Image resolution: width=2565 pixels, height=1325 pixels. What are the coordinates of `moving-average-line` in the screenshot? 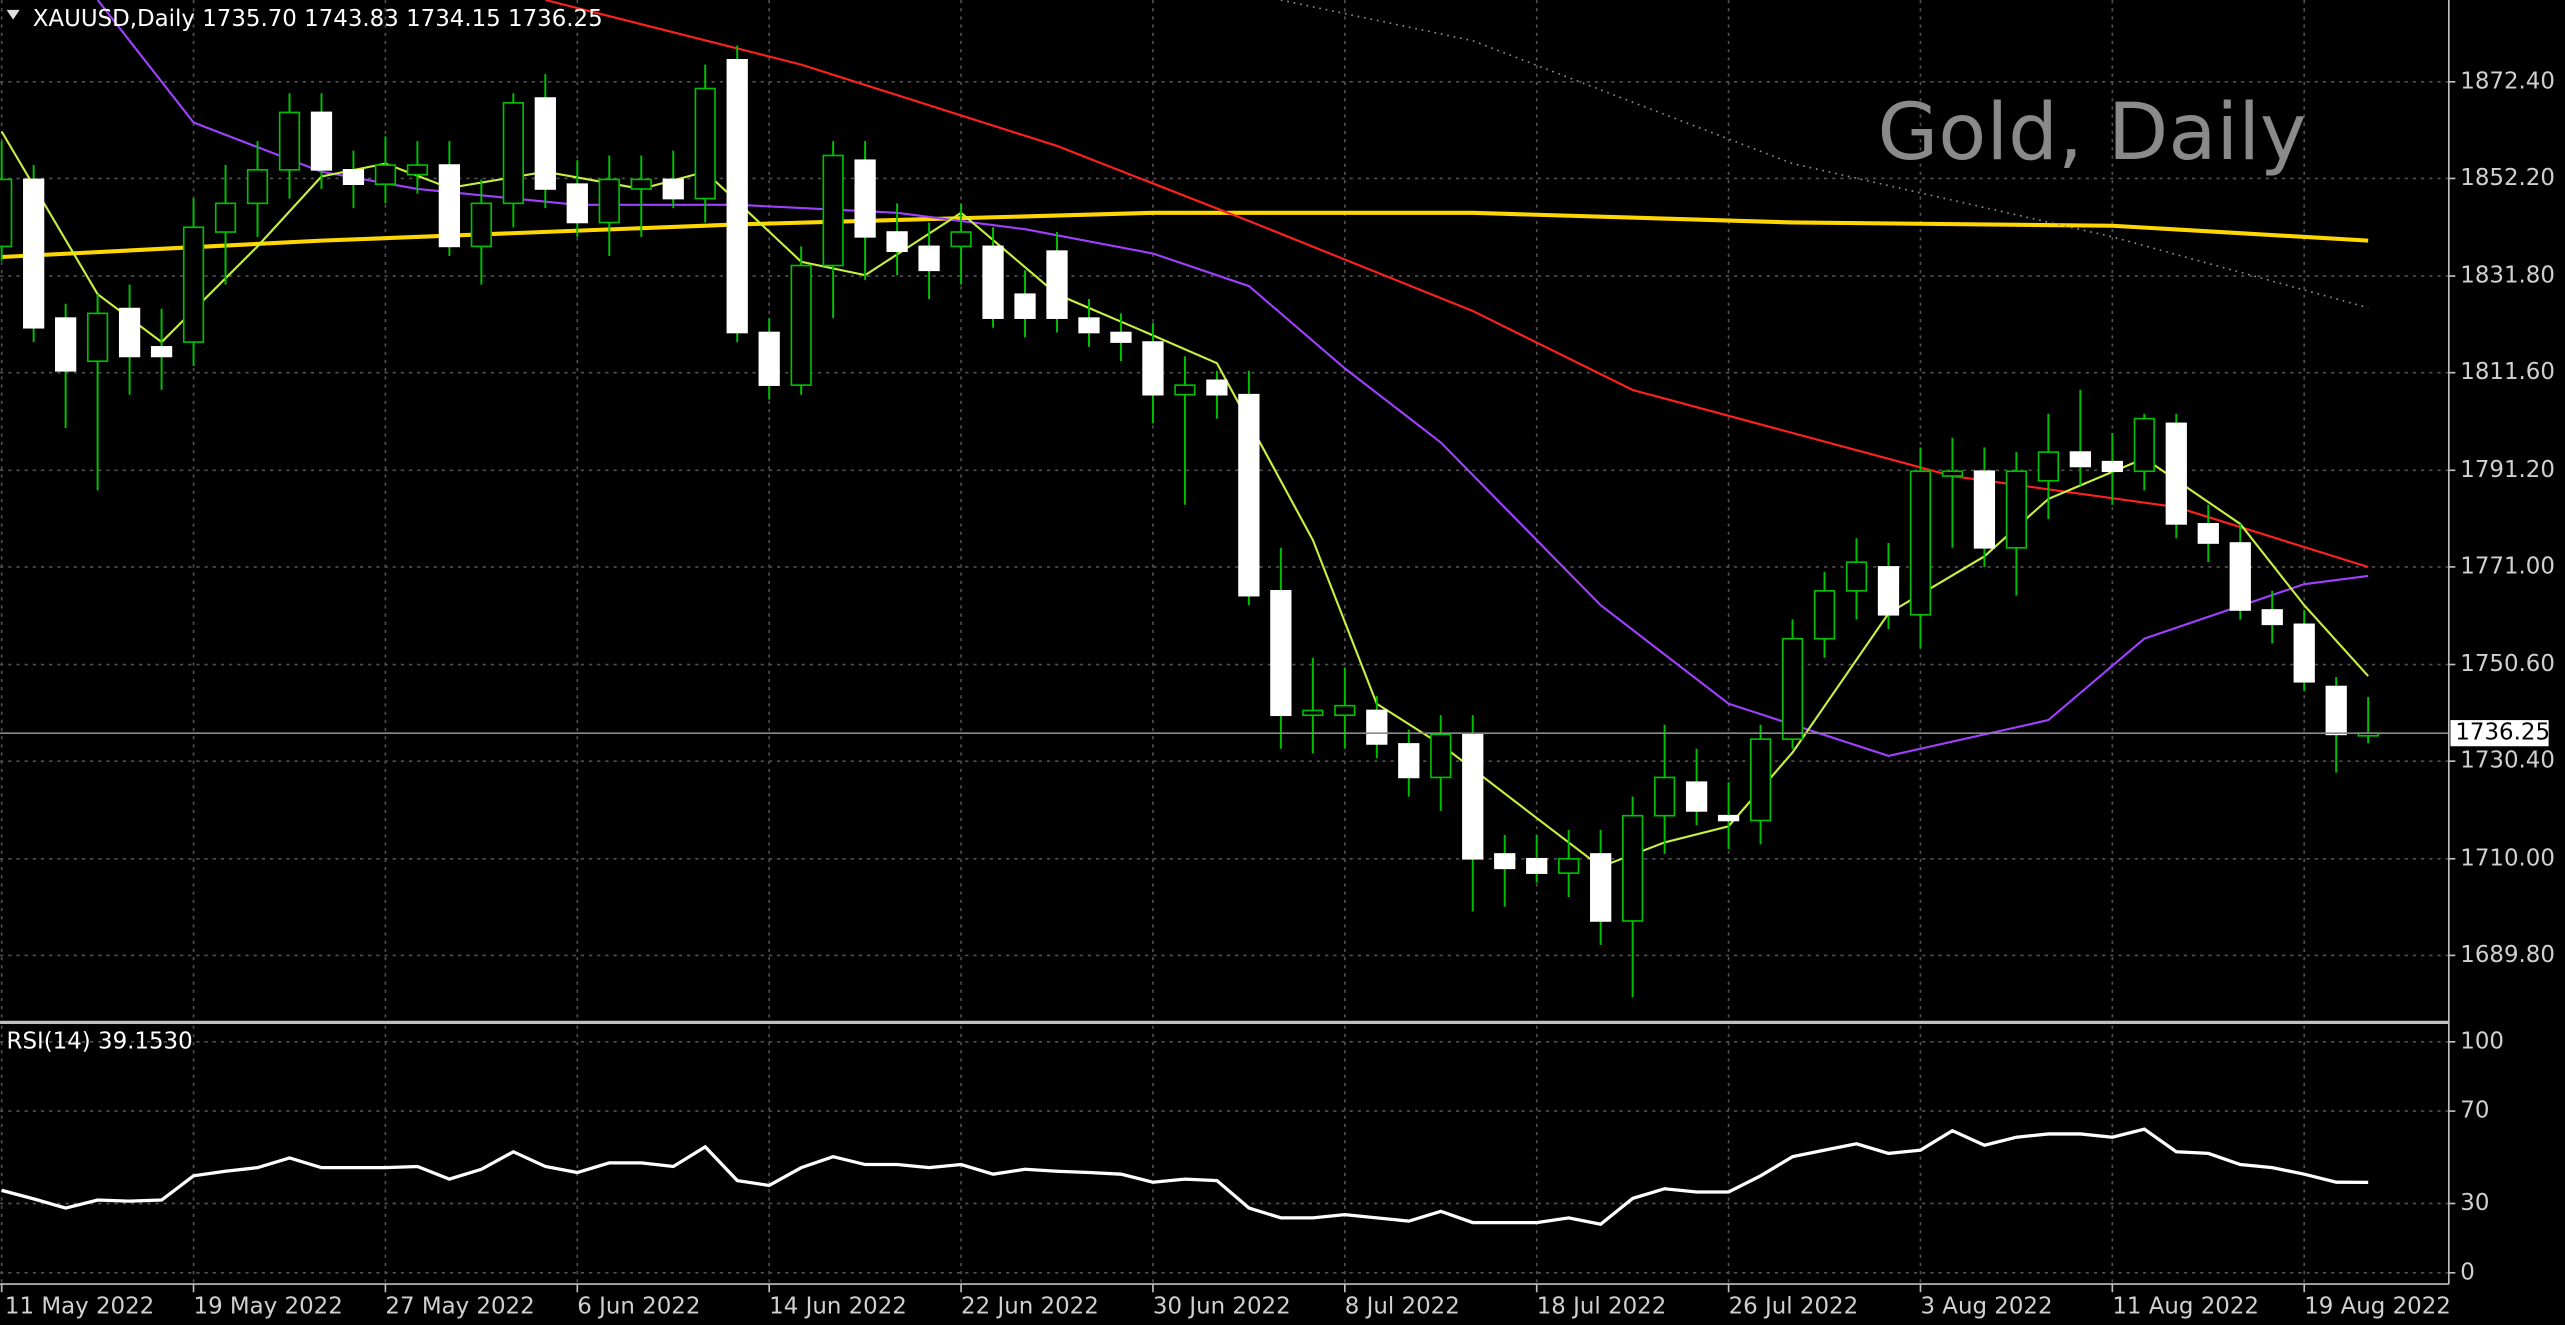 It's located at (1824, 154).